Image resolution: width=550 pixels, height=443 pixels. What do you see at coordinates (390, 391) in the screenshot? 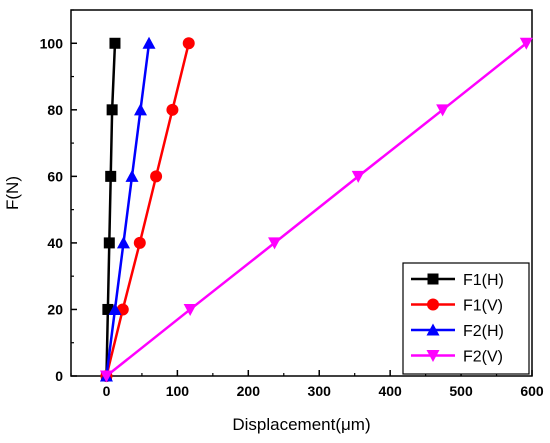
I see `x-tick-label: 400` at bounding box center [390, 391].